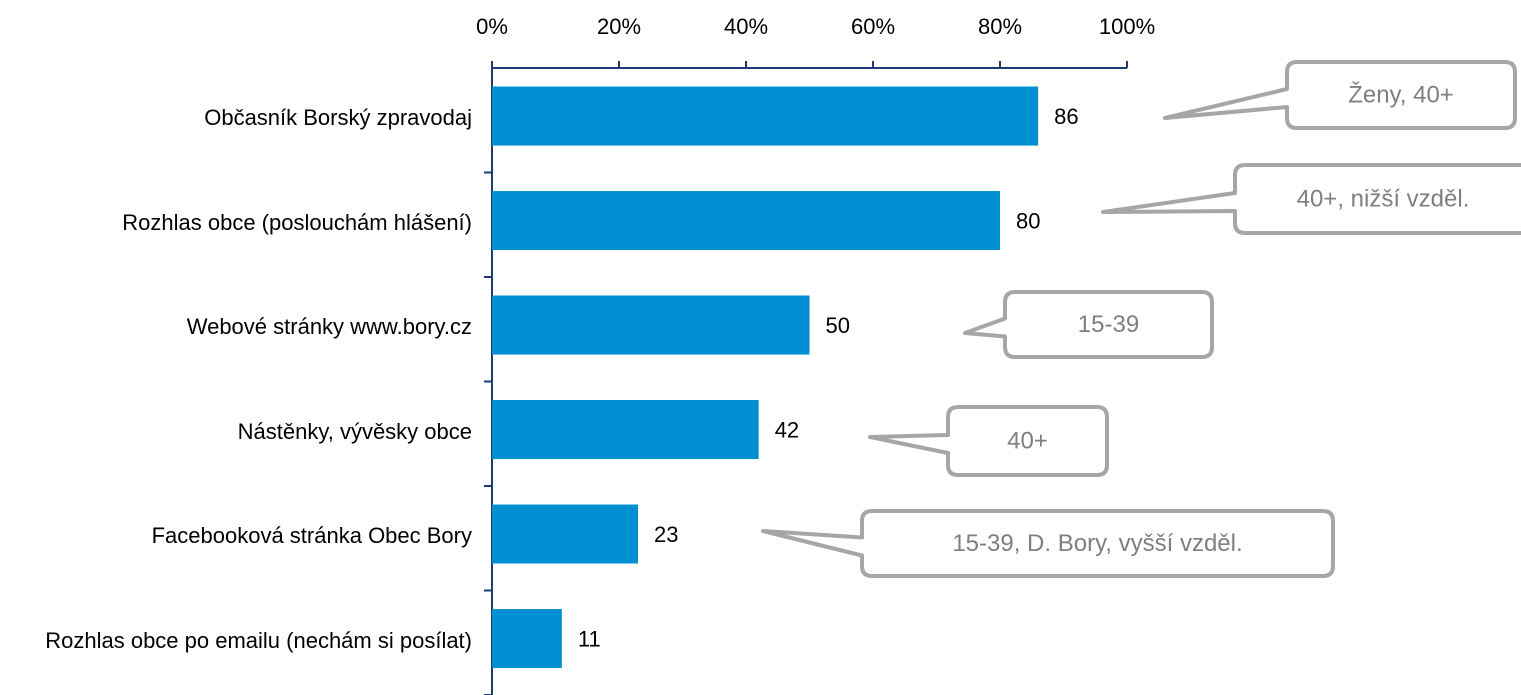 The image size is (1521, 695). Describe the element at coordinates (619, 26) in the screenshot. I see `x-tick-label: 20%` at that location.